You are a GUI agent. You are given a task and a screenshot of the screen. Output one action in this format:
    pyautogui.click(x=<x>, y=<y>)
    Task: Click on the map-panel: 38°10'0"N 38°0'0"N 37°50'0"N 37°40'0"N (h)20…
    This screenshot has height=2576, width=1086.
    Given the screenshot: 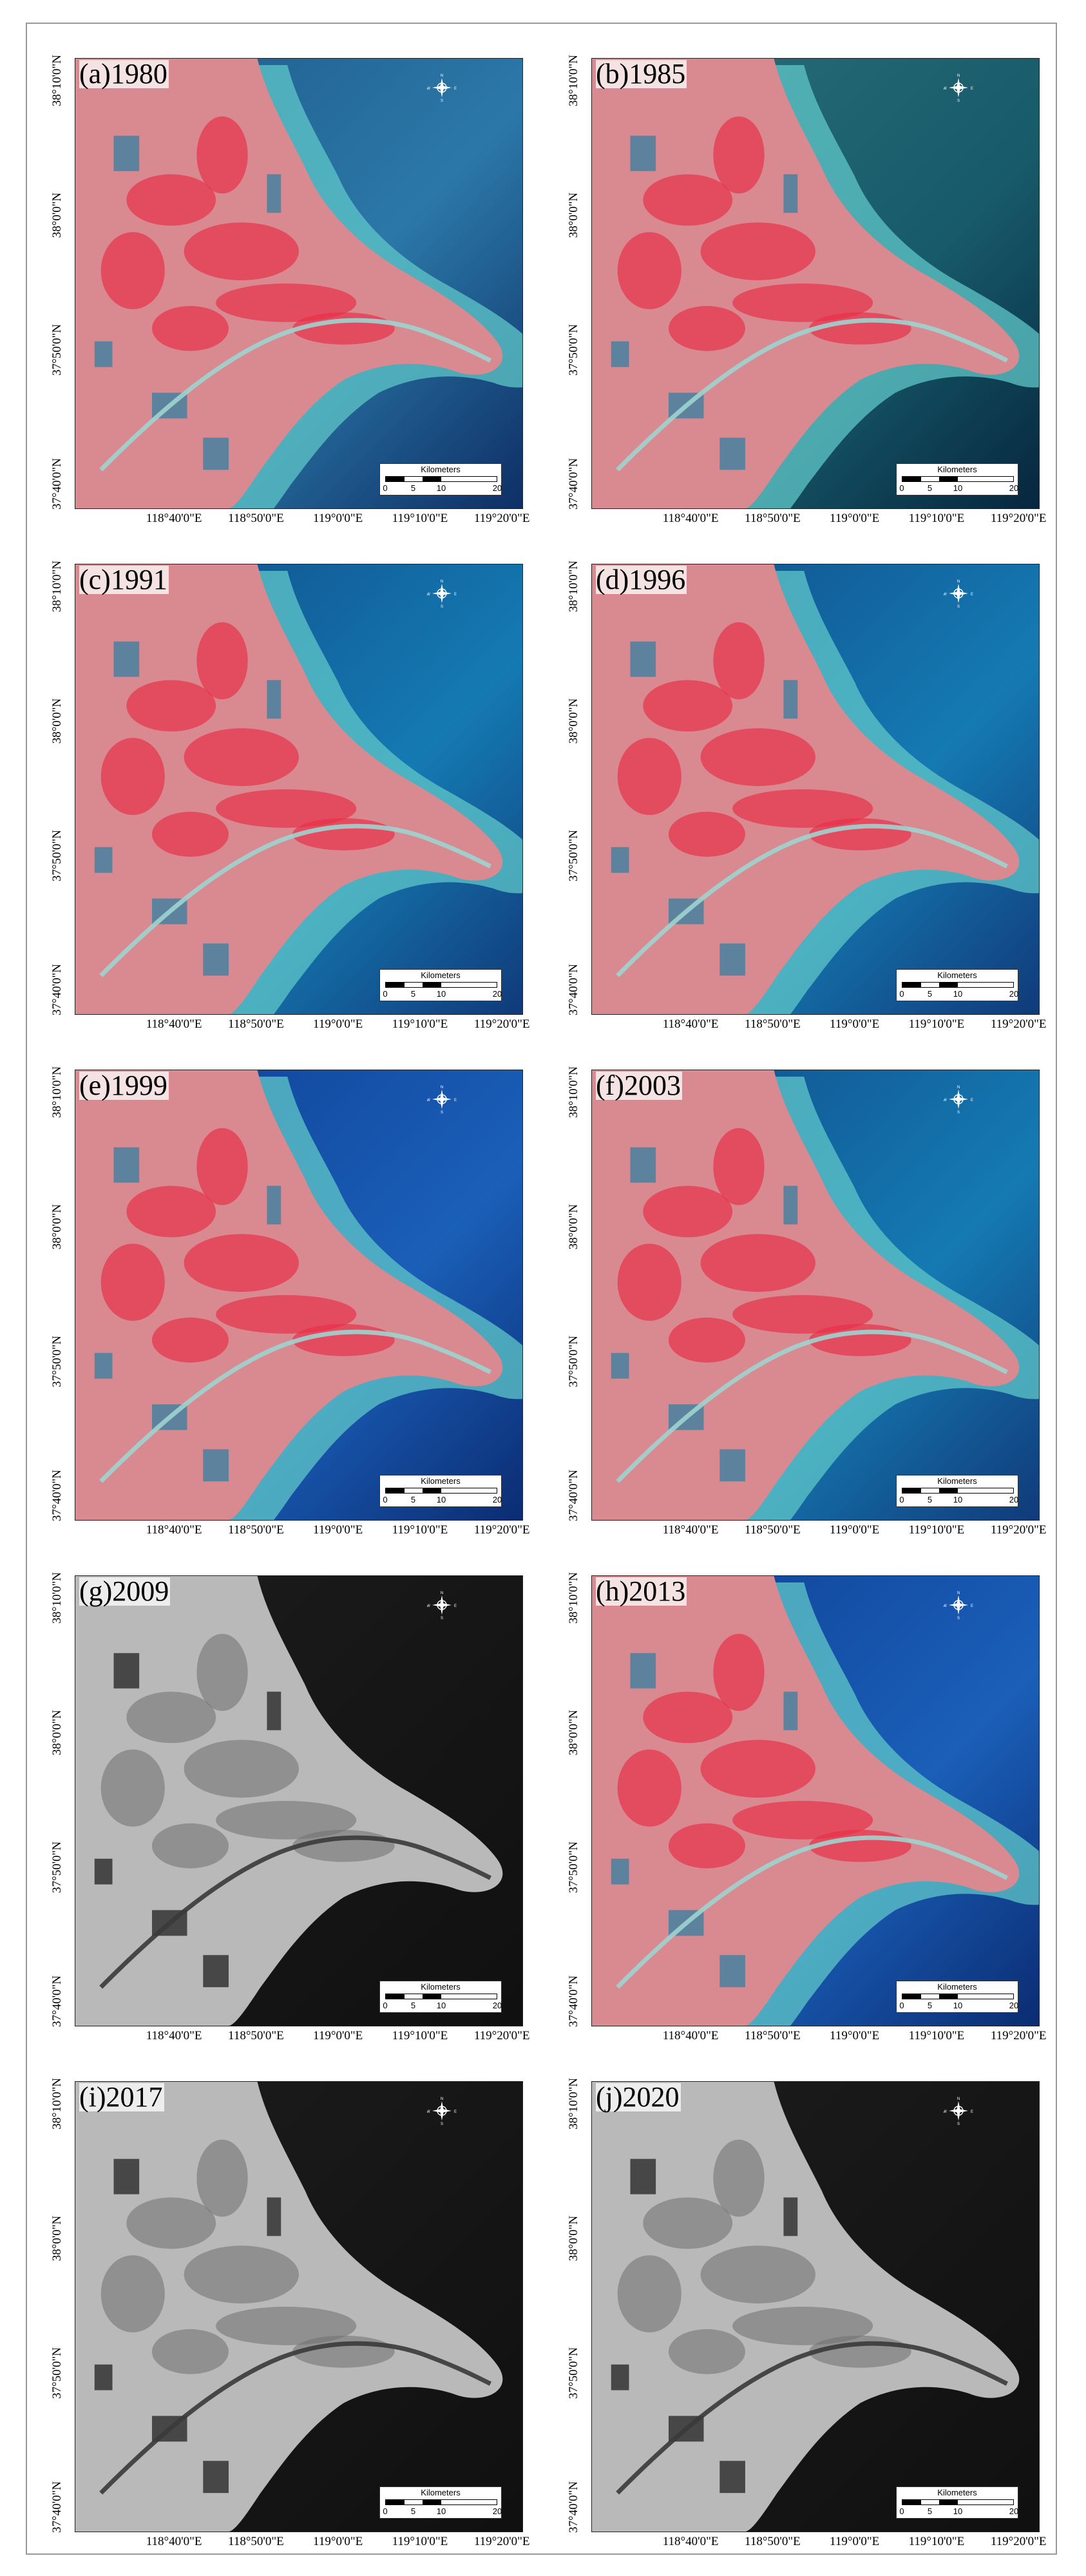 What is the action you would take?
    pyautogui.click(x=798, y=1810)
    